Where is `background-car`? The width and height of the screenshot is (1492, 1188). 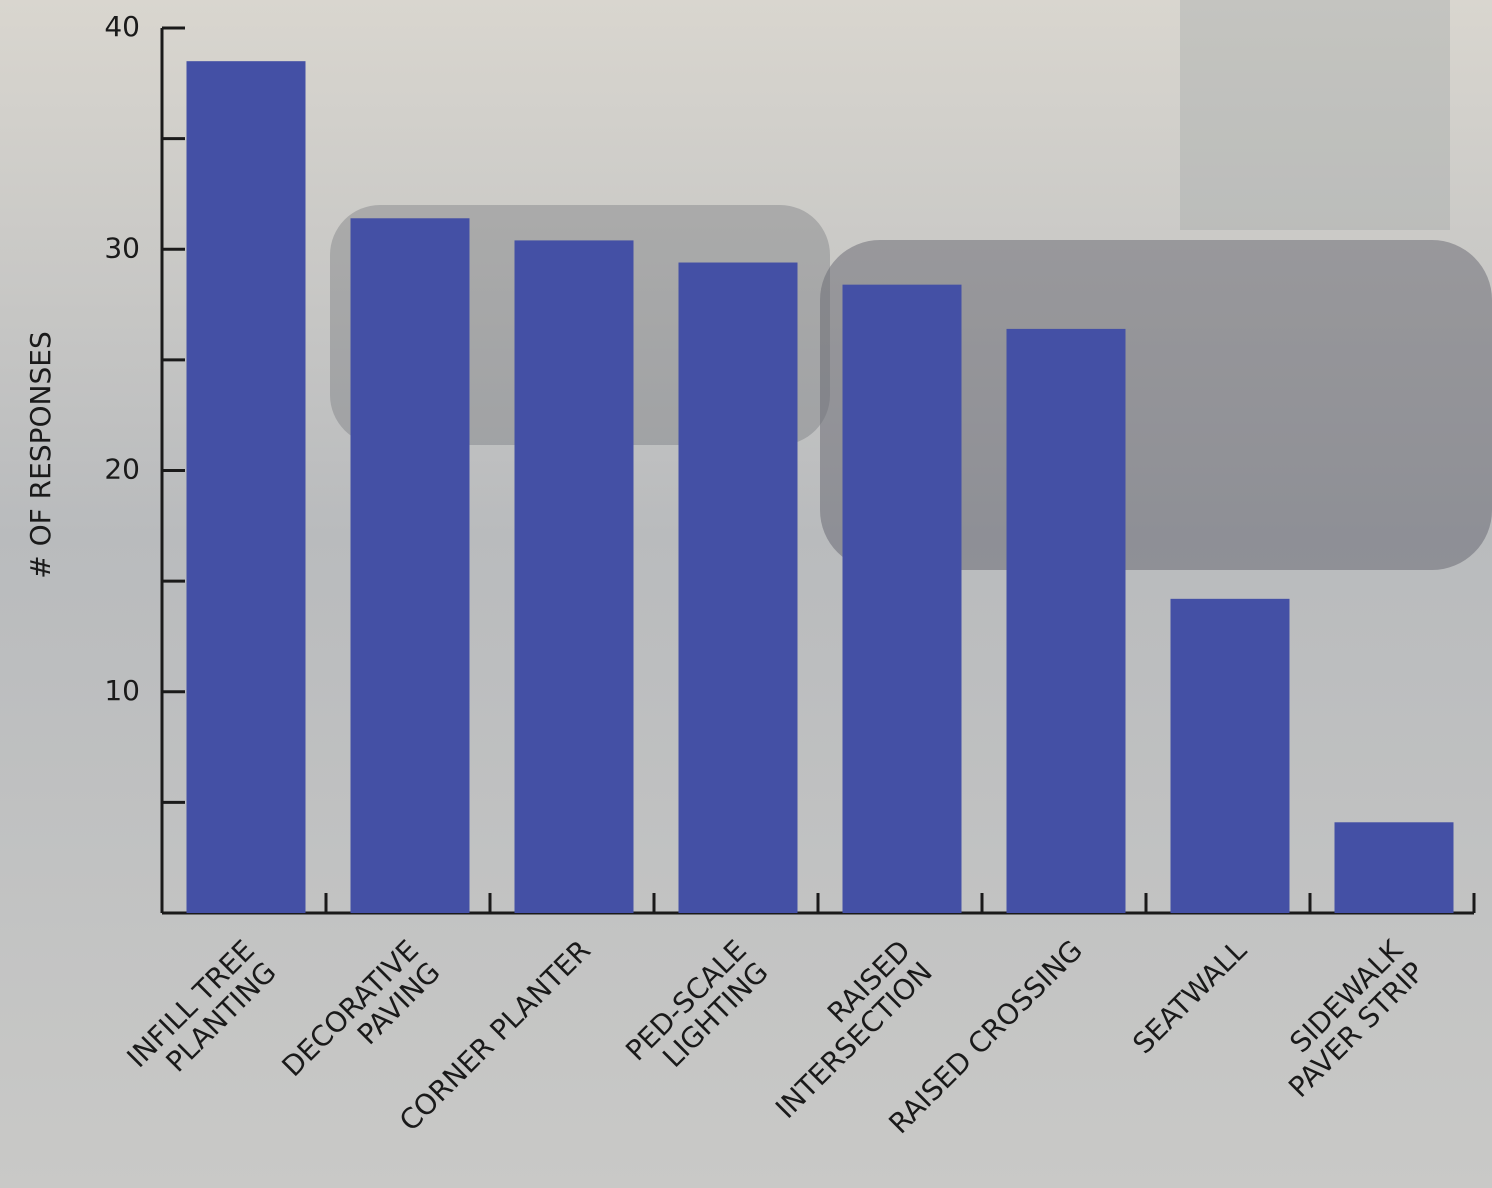
background-car is located at coordinates (1156, 405).